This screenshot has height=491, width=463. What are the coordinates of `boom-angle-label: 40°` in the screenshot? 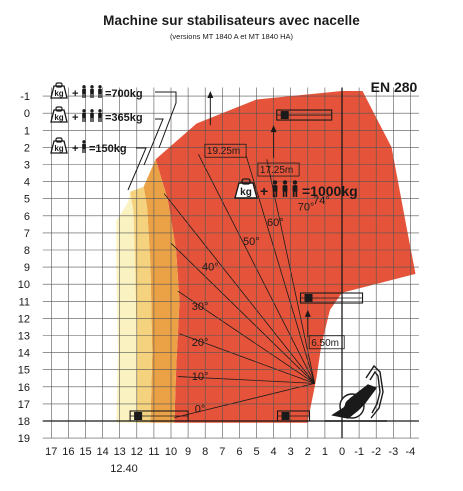 It's located at (210, 268).